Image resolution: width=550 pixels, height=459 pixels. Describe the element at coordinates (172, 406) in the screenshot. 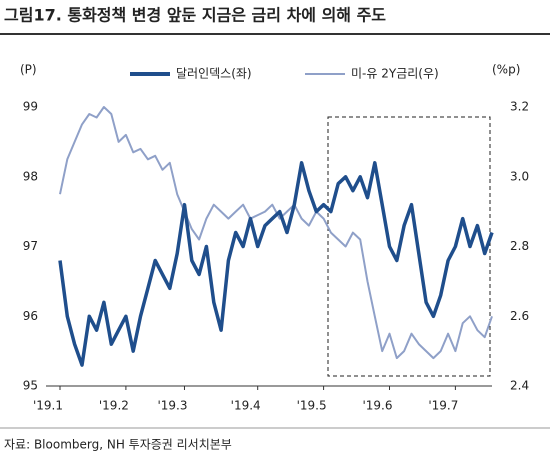

I see `x-tick-label: '19.3` at that location.